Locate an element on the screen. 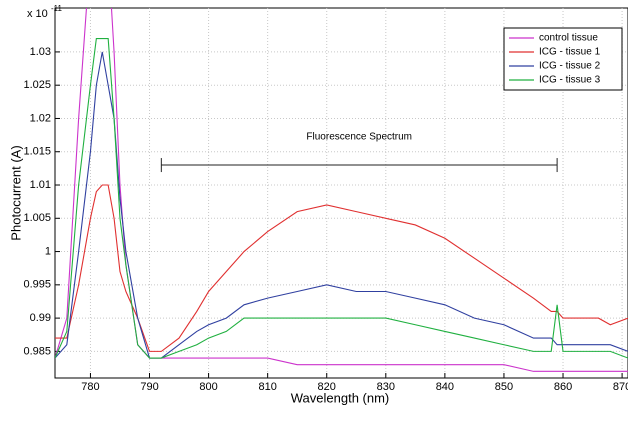 The height and width of the screenshot is (441, 628). x-tick-label: 780 is located at coordinates (90, 387).